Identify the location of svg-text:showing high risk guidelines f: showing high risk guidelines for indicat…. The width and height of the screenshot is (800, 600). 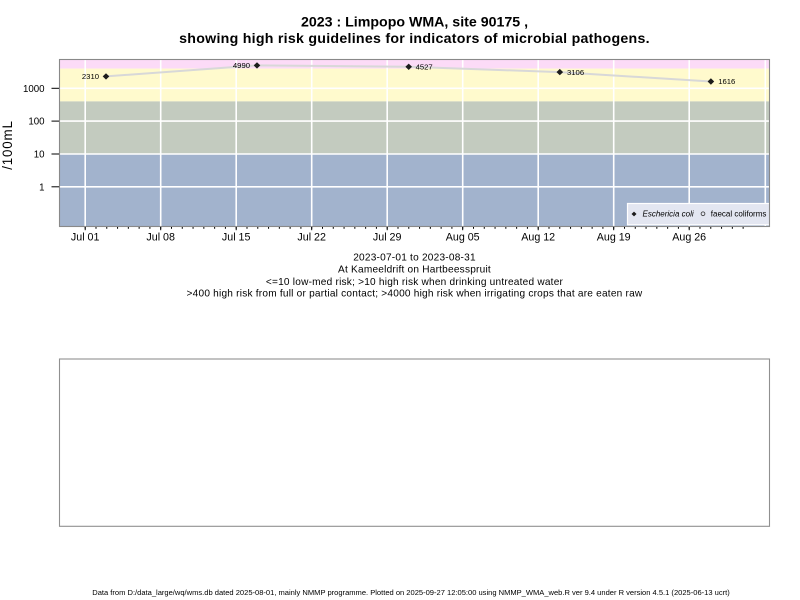
(414, 39).